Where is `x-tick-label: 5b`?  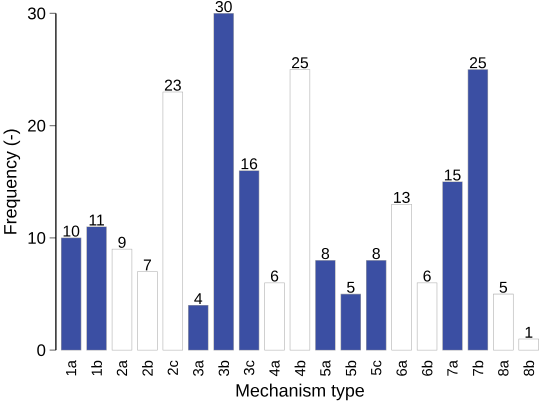 x-tick-label: 5b is located at coordinates (350, 368).